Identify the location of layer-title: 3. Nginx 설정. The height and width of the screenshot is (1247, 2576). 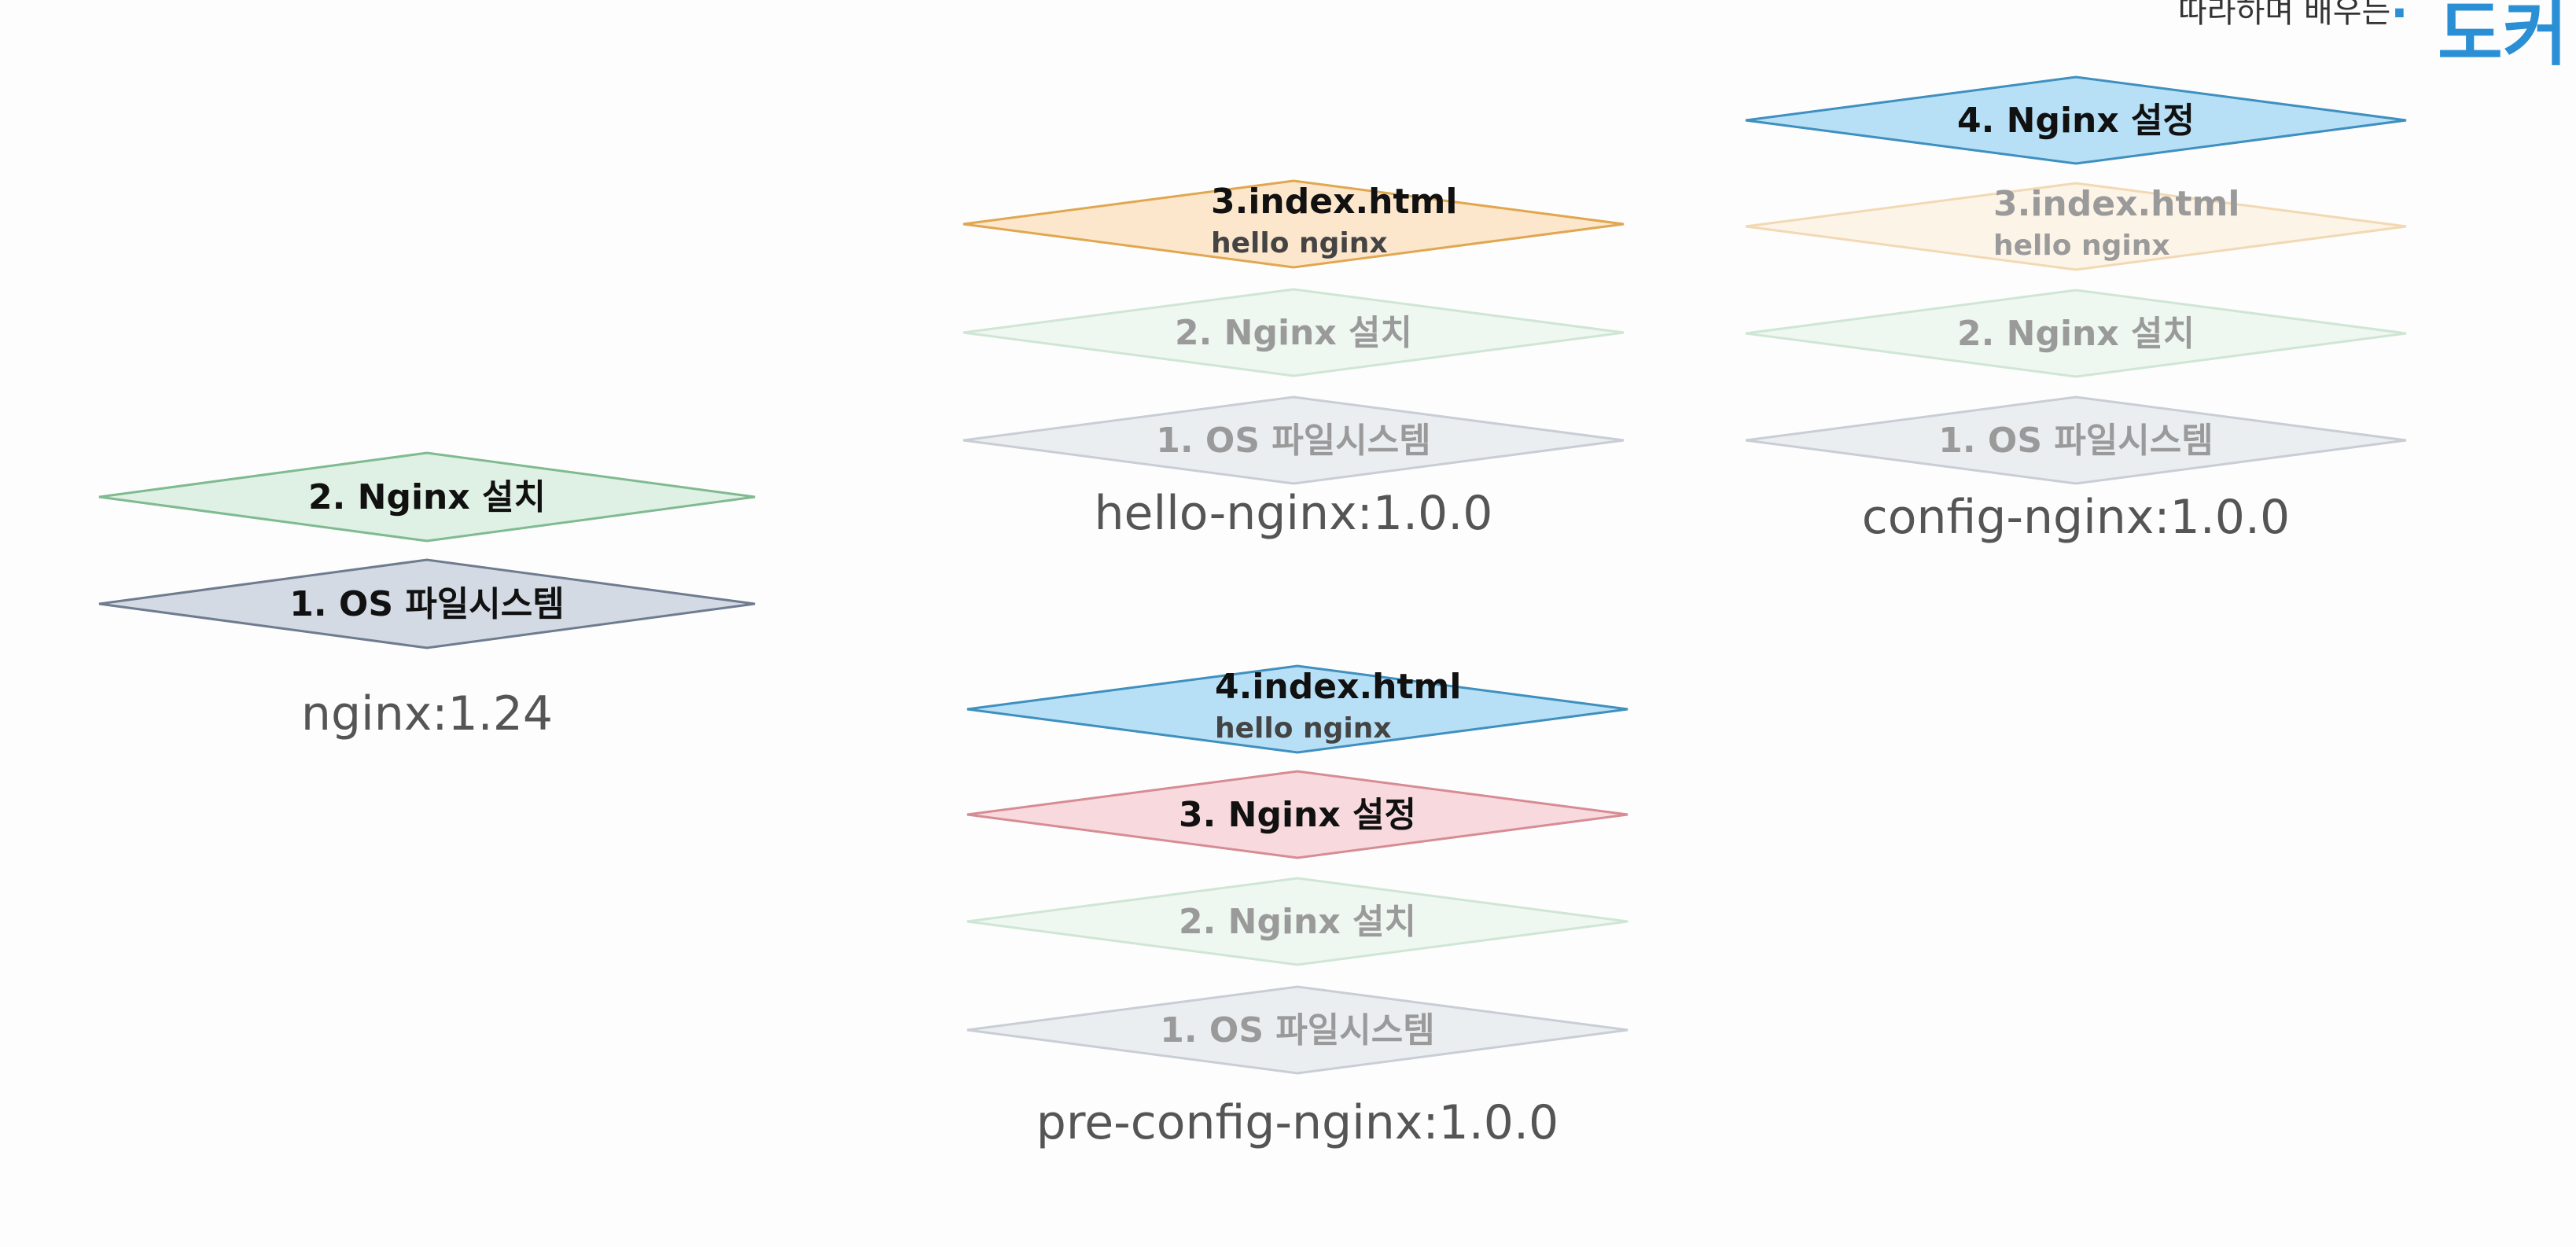
(1297, 815).